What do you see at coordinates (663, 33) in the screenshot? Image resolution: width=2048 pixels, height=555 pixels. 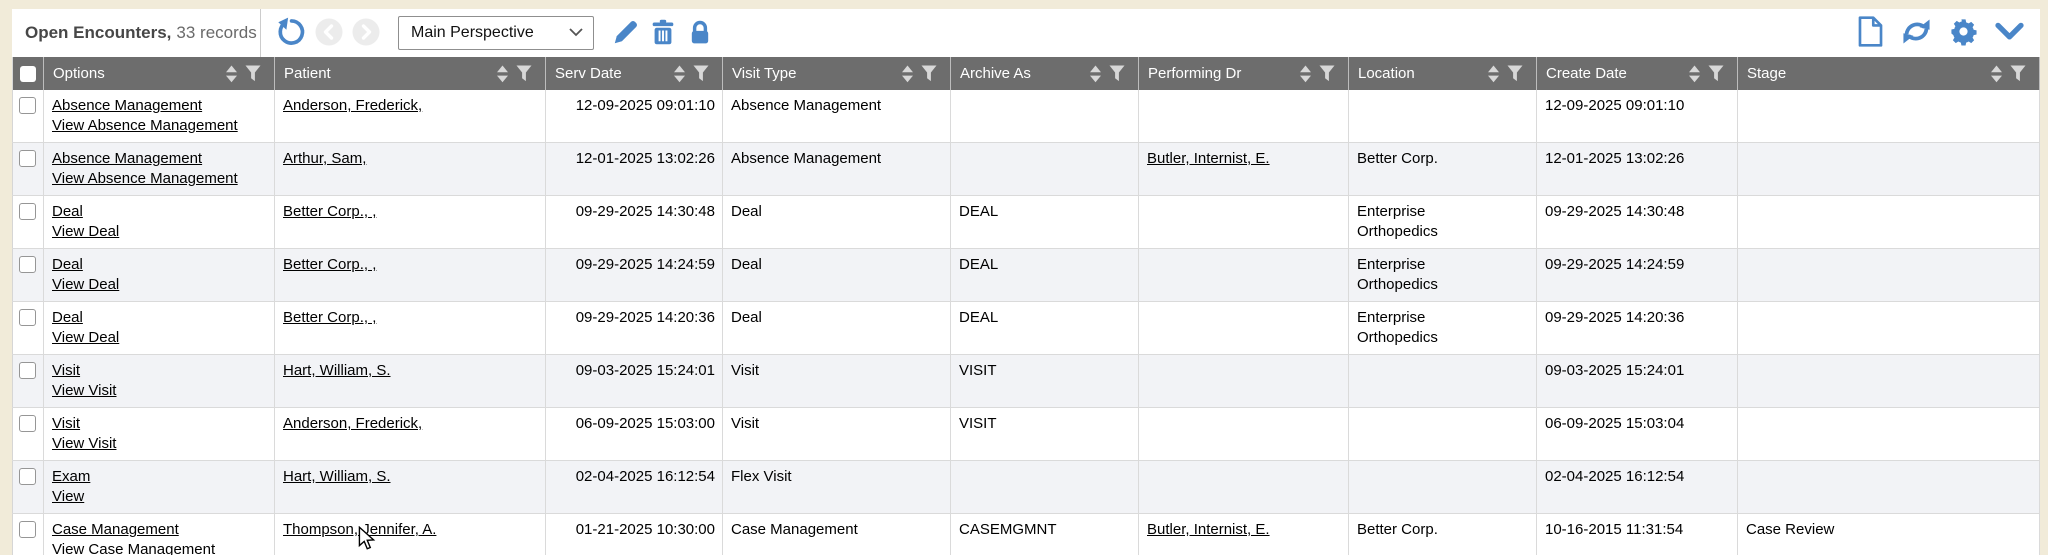 I see `delete-perspective-button` at bounding box center [663, 33].